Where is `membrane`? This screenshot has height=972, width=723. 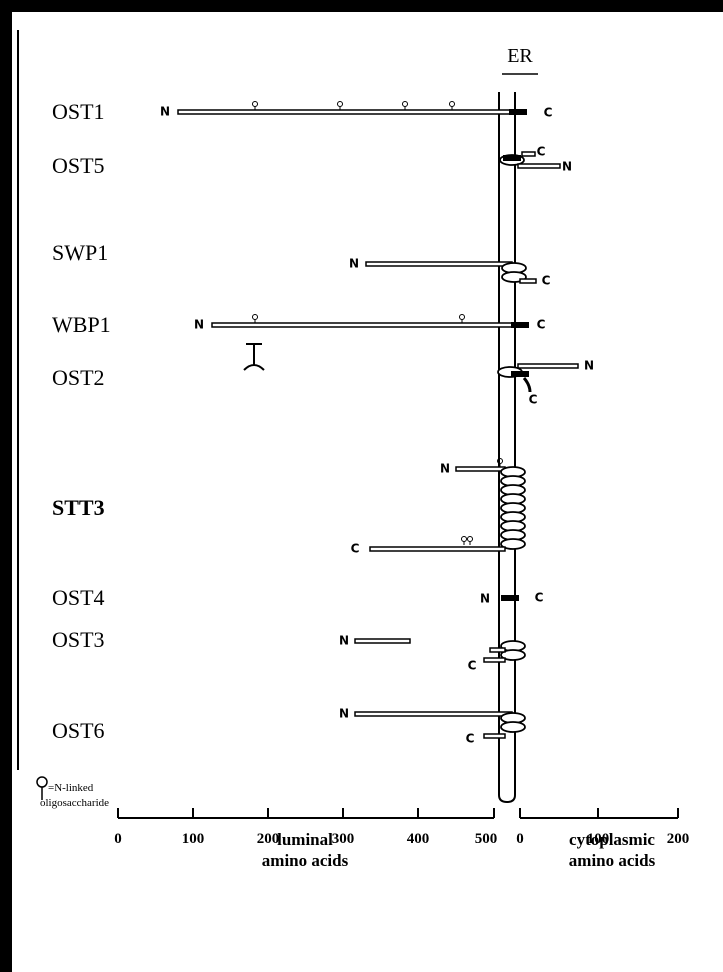
membrane is located at coordinates (507, 448).